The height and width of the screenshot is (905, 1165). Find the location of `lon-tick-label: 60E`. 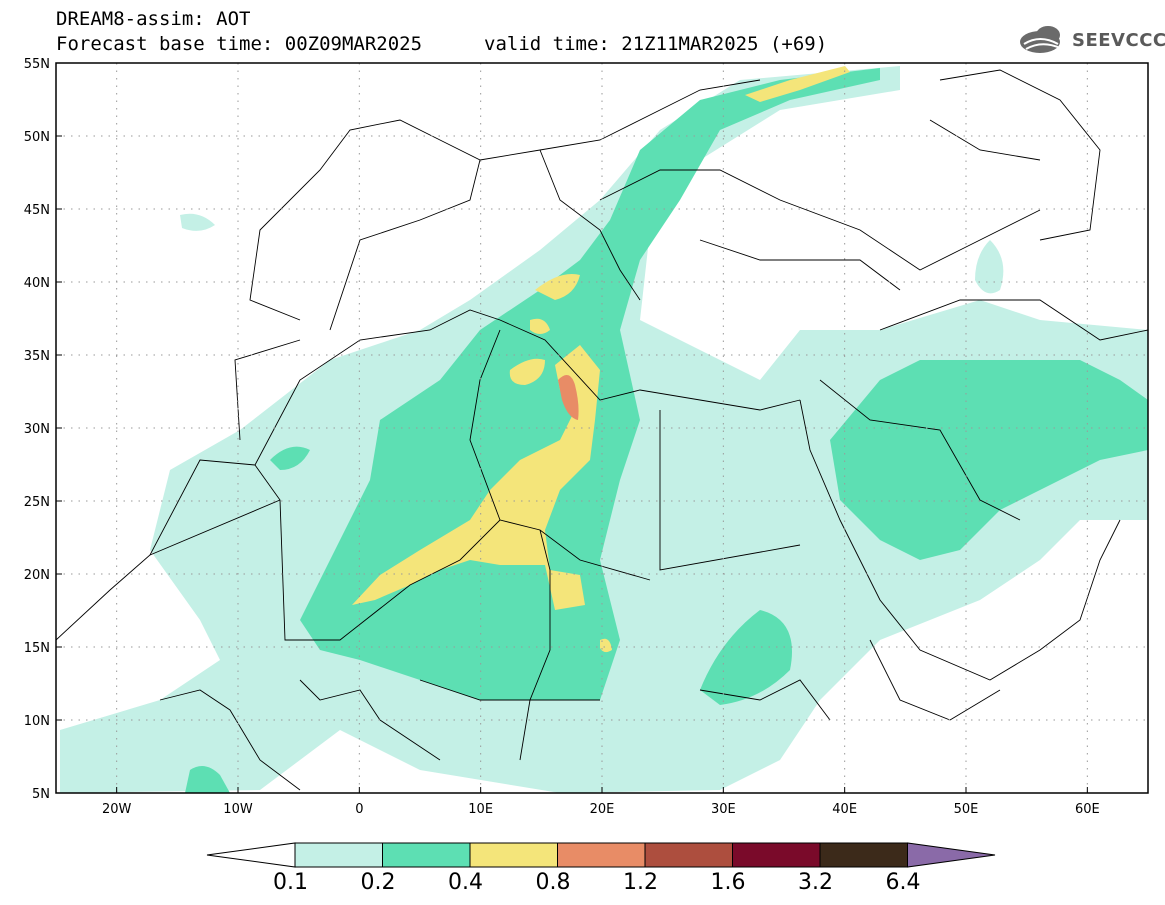

lon-tick-label: 60E is located at coordinates (1087, 809).